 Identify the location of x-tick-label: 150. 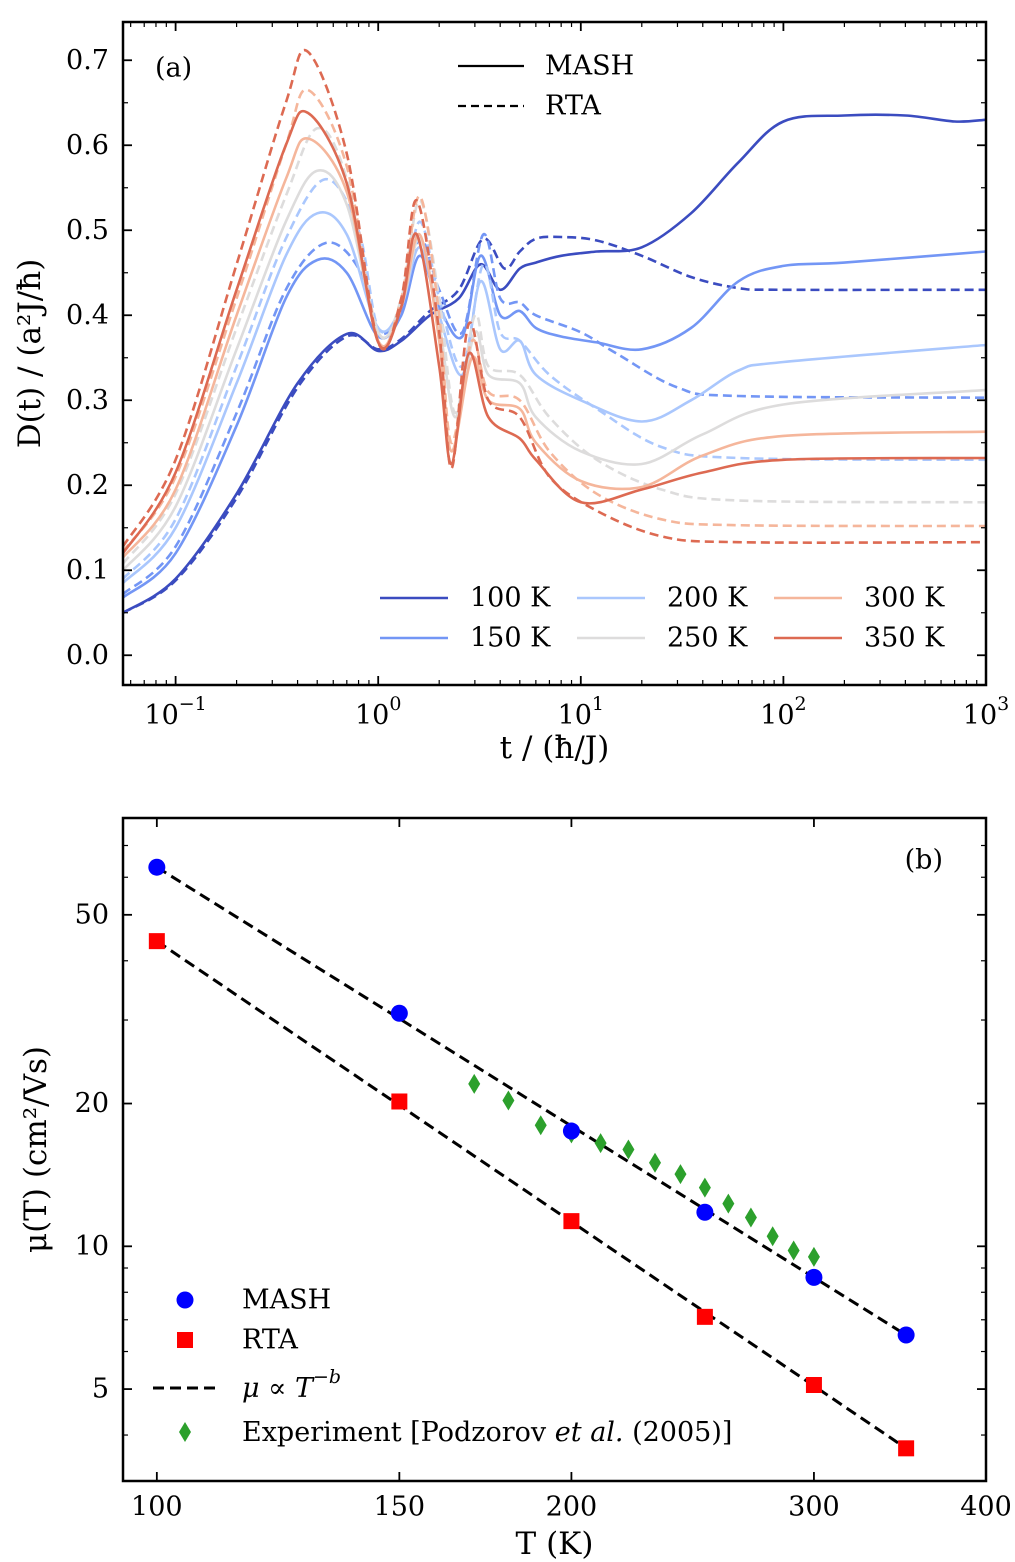
(400, 1507).